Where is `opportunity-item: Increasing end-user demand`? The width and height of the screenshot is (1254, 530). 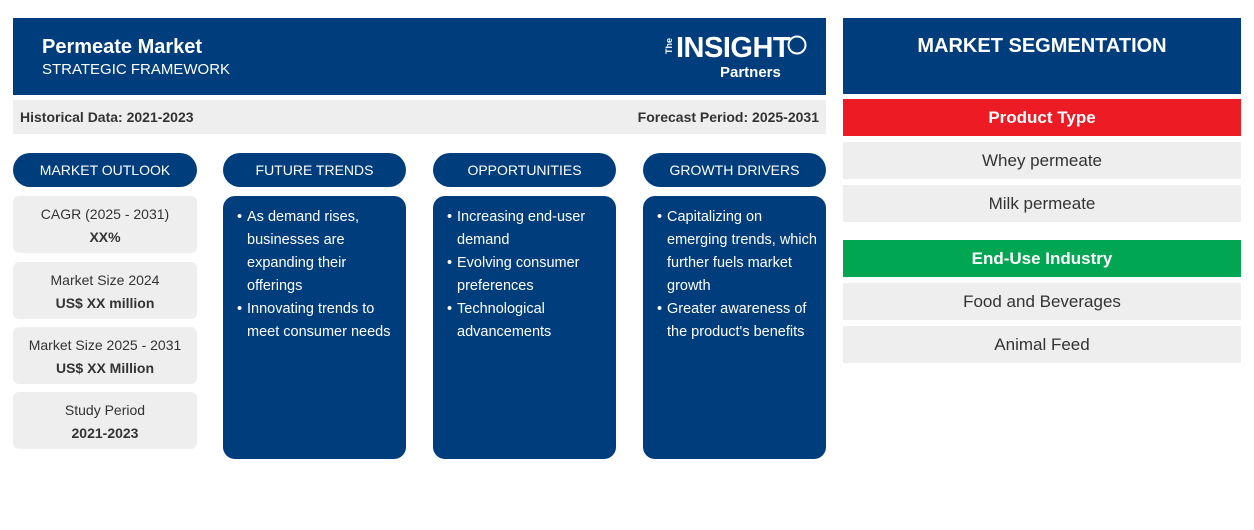 opportunity-item: Increasing end-user demand is located at coordinates (527, 229).